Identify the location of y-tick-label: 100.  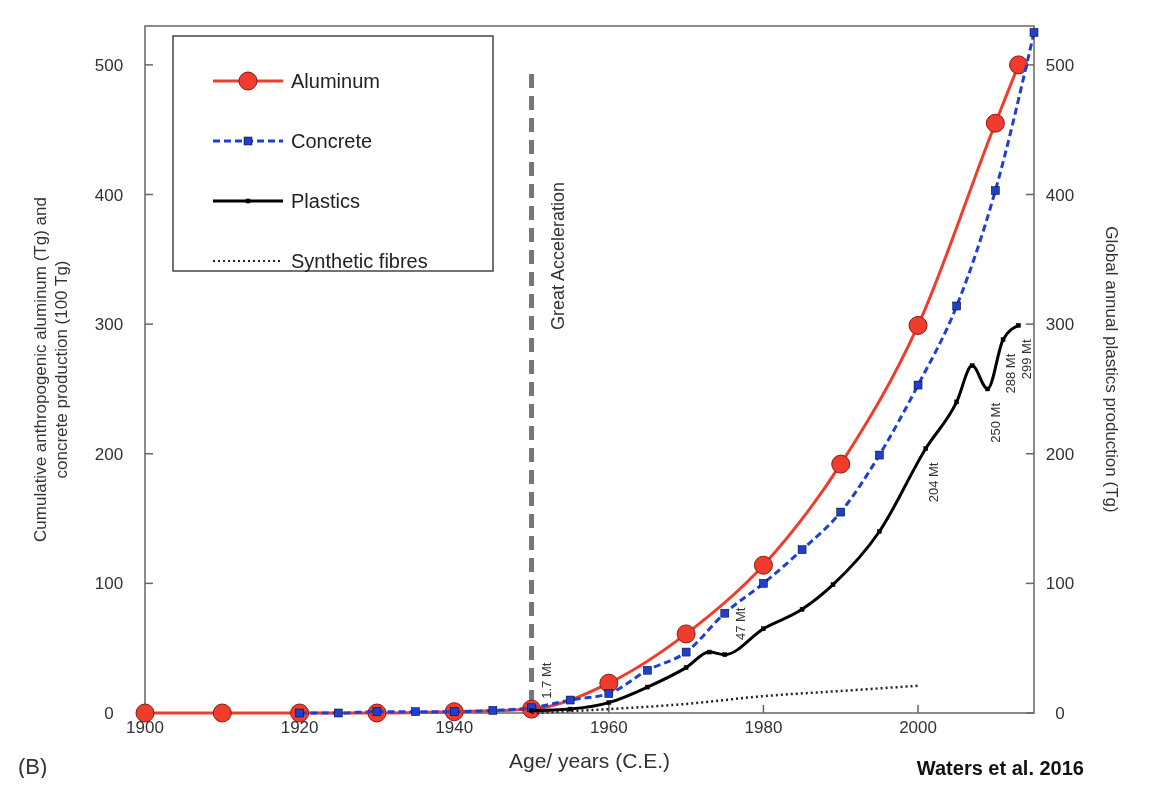
(109, 584).